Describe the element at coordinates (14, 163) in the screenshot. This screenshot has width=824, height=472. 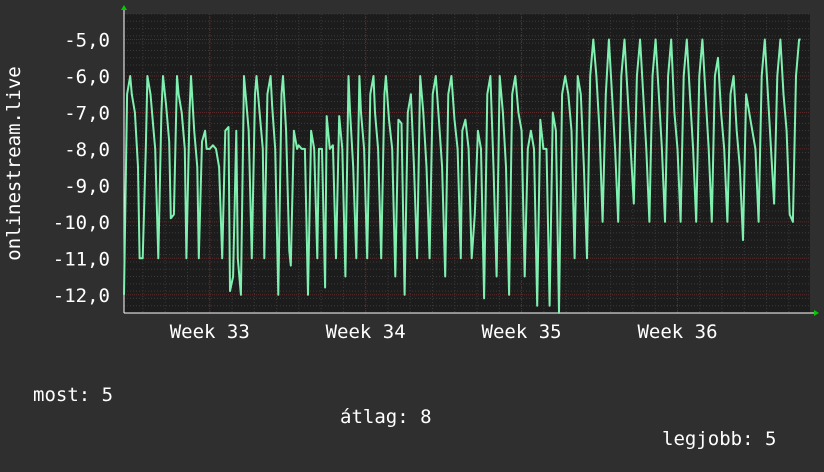
I see `y-axis-label: onlinestream.live` at that location.